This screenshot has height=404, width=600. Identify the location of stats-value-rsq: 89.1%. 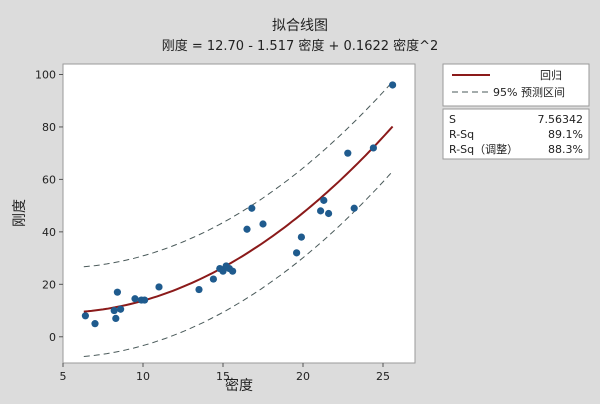
(565, 134).